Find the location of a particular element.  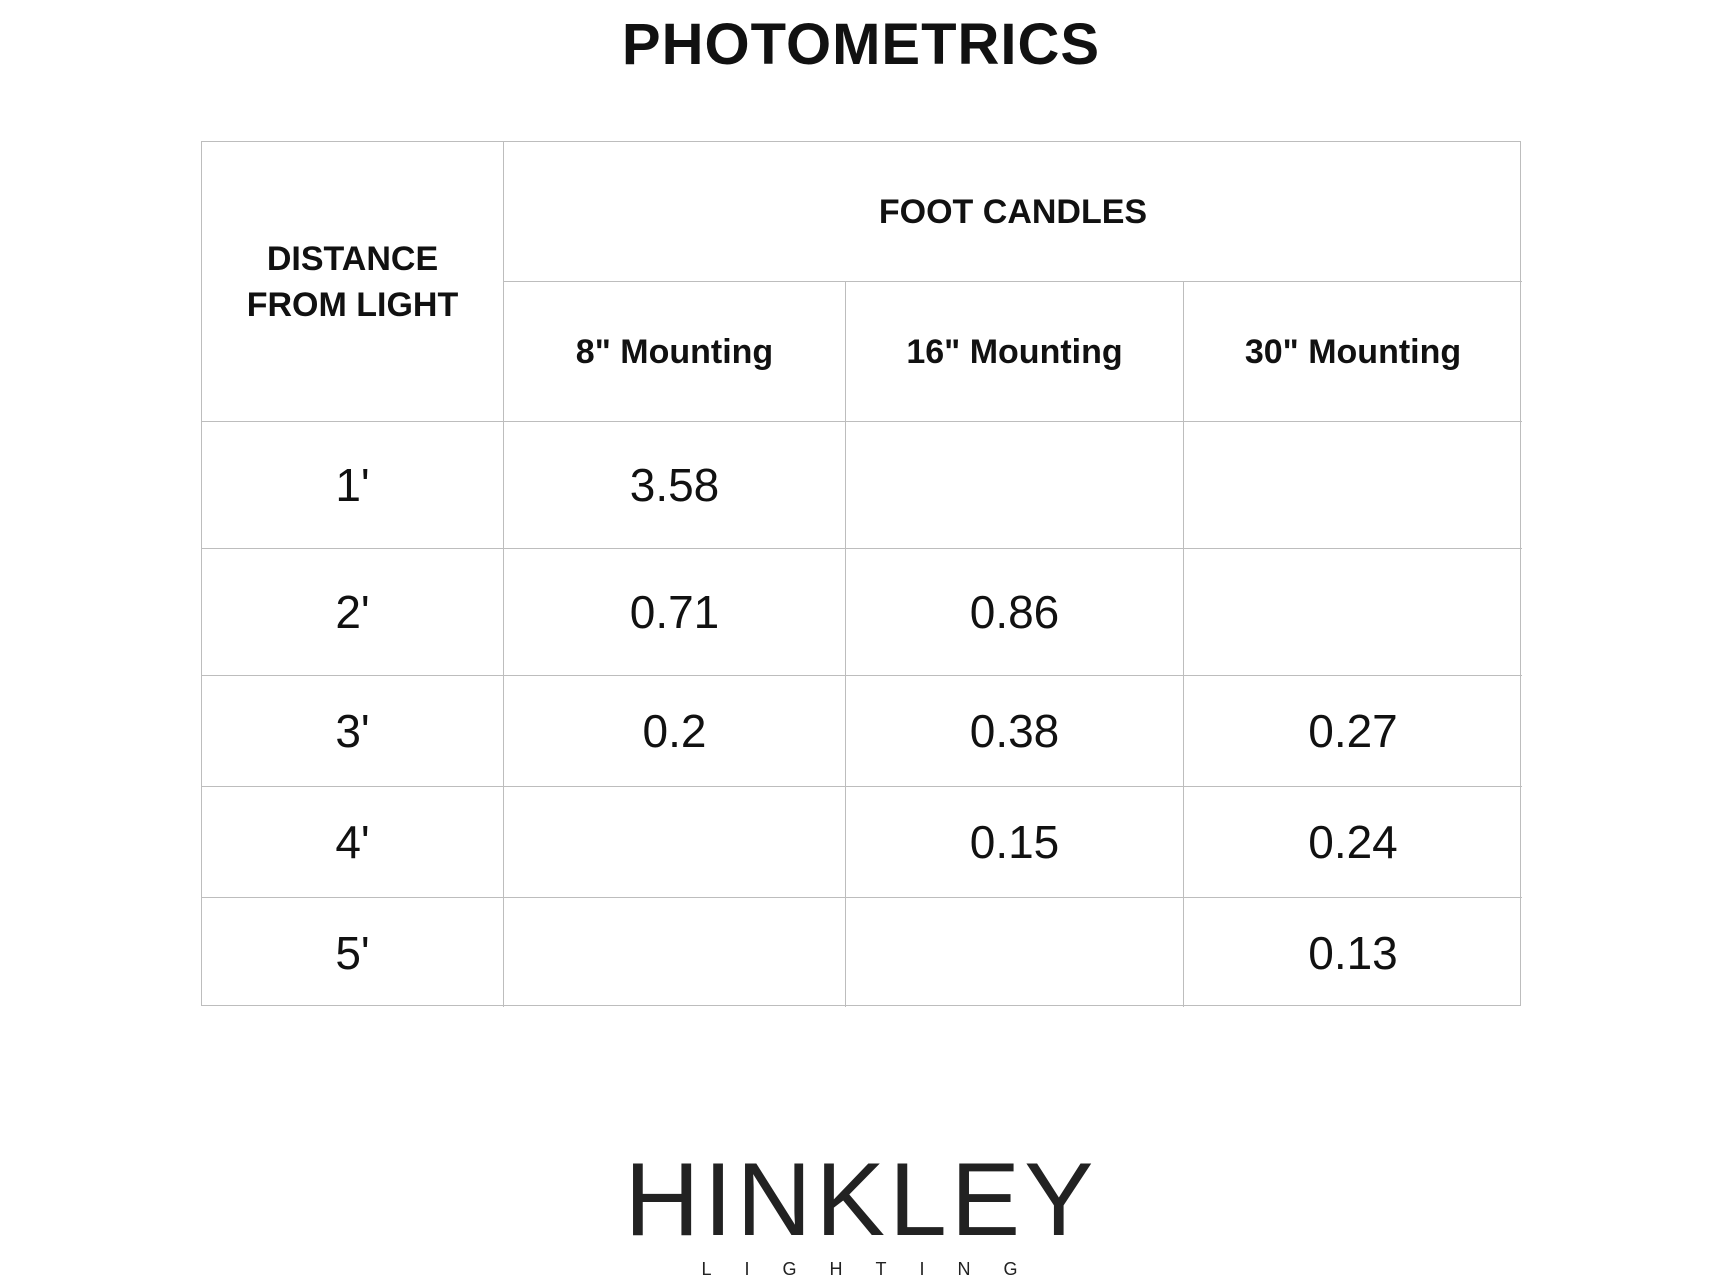

hinkley-logo: HINKLEY is located at coordinates (861, 1200).